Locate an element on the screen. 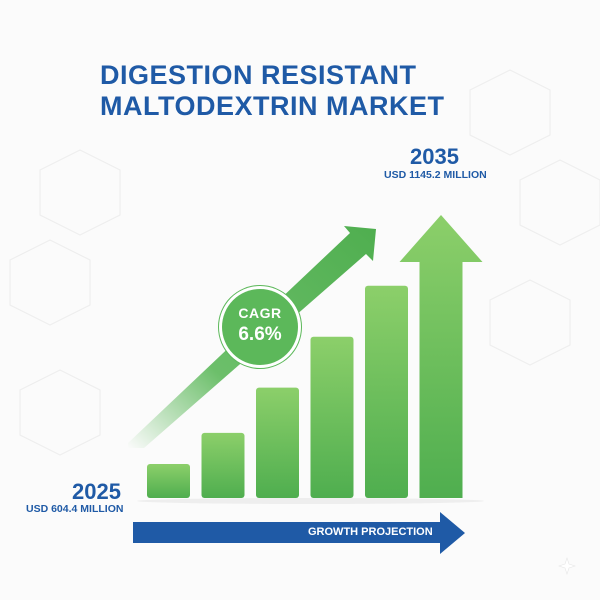 The height and width of the screenshot is (600, 600). baseline-shadow is located at coordinates (310, 501).